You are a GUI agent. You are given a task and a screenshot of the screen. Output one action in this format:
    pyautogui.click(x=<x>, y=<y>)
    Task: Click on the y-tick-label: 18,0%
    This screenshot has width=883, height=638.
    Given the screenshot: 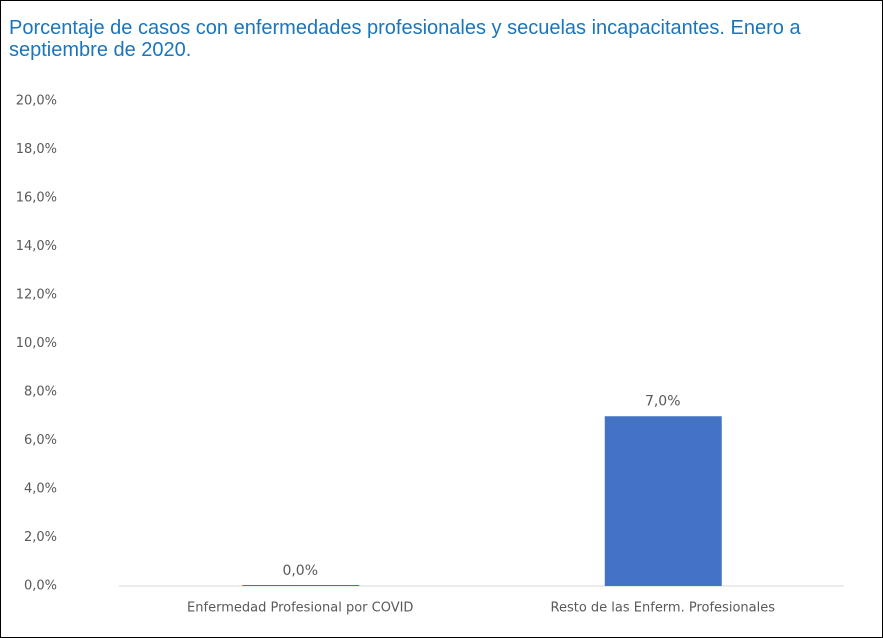 What is the action you would take?
    pyautogui.click(x=36, y=149)
    